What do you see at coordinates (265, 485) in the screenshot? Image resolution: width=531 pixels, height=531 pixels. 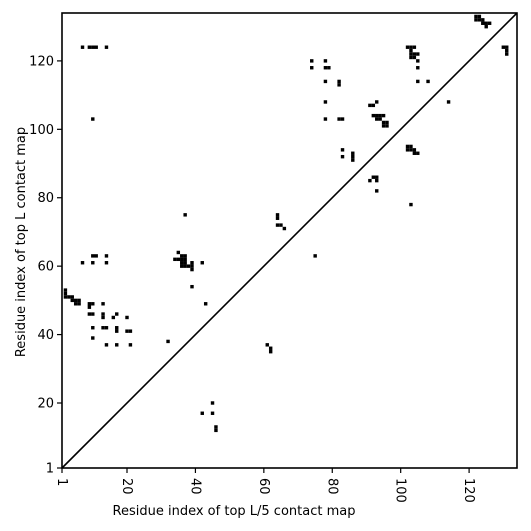 I see `x-axis-ticks: 1 20 40 60 80 100 120` at bounding box center [265, 485].